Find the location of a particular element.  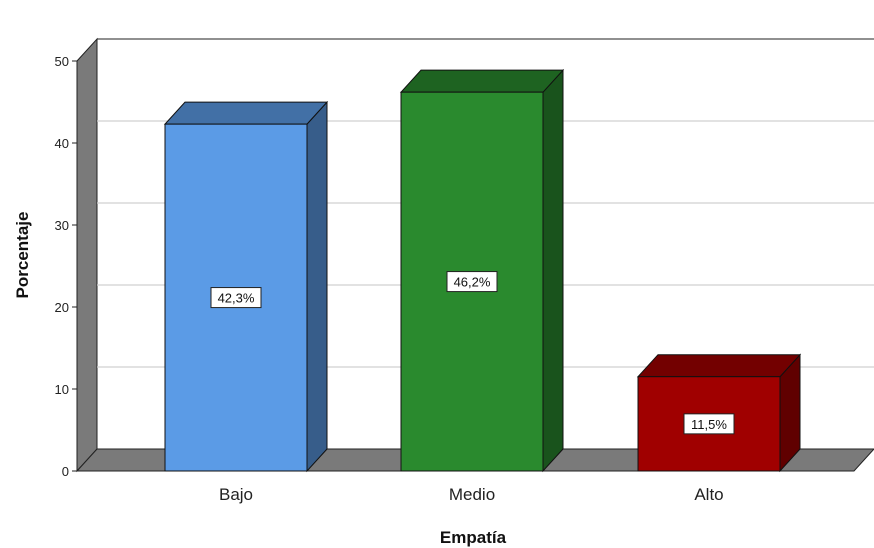

bar-medio is located at coordinates (482, 270).